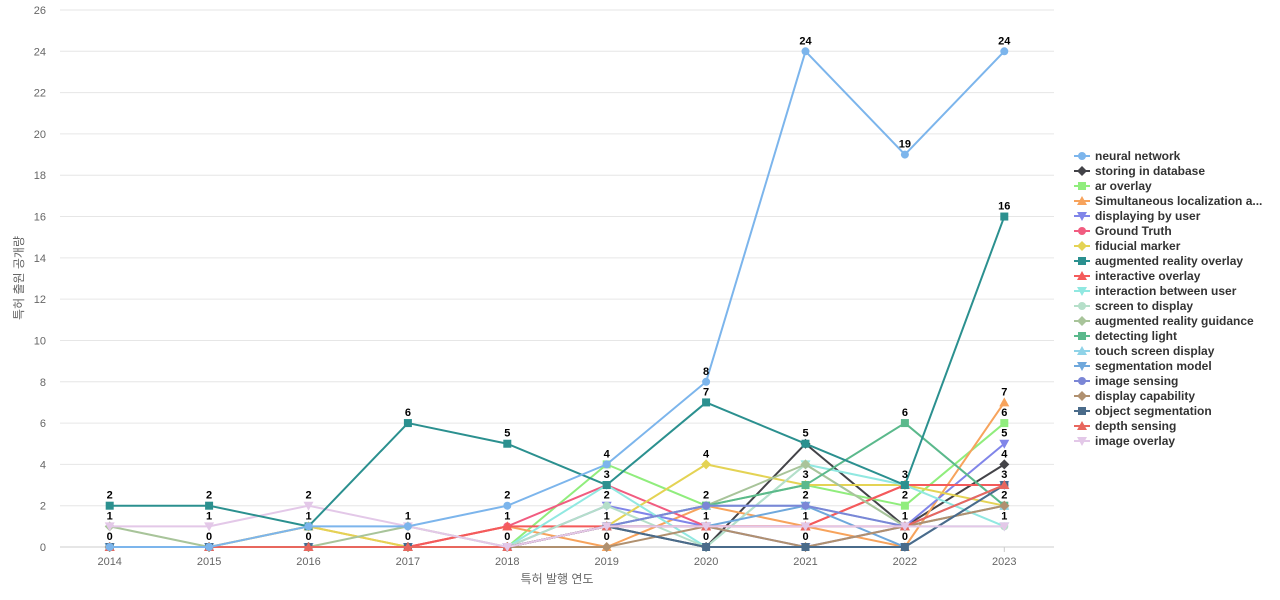 Image resolution: width=1280 pixels, height=600 pixels. I want to click on y-tick-label: 22, so click(40, 94).